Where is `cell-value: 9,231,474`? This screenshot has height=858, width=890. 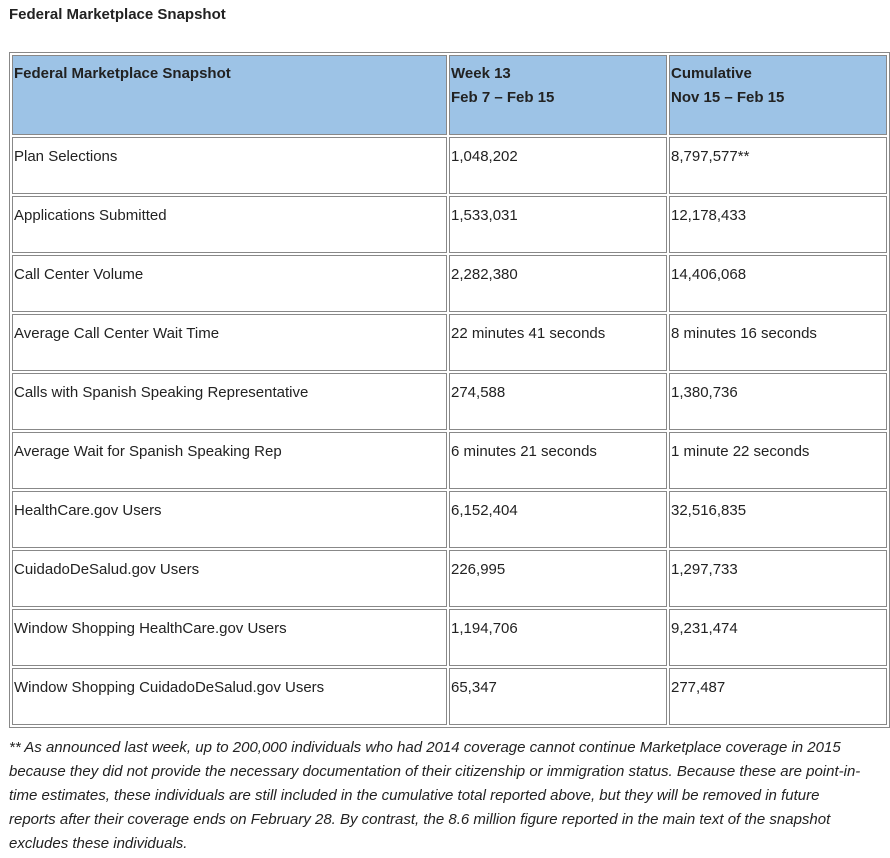 cell-value: 9,231,474 is located at coordinates (778, 637).